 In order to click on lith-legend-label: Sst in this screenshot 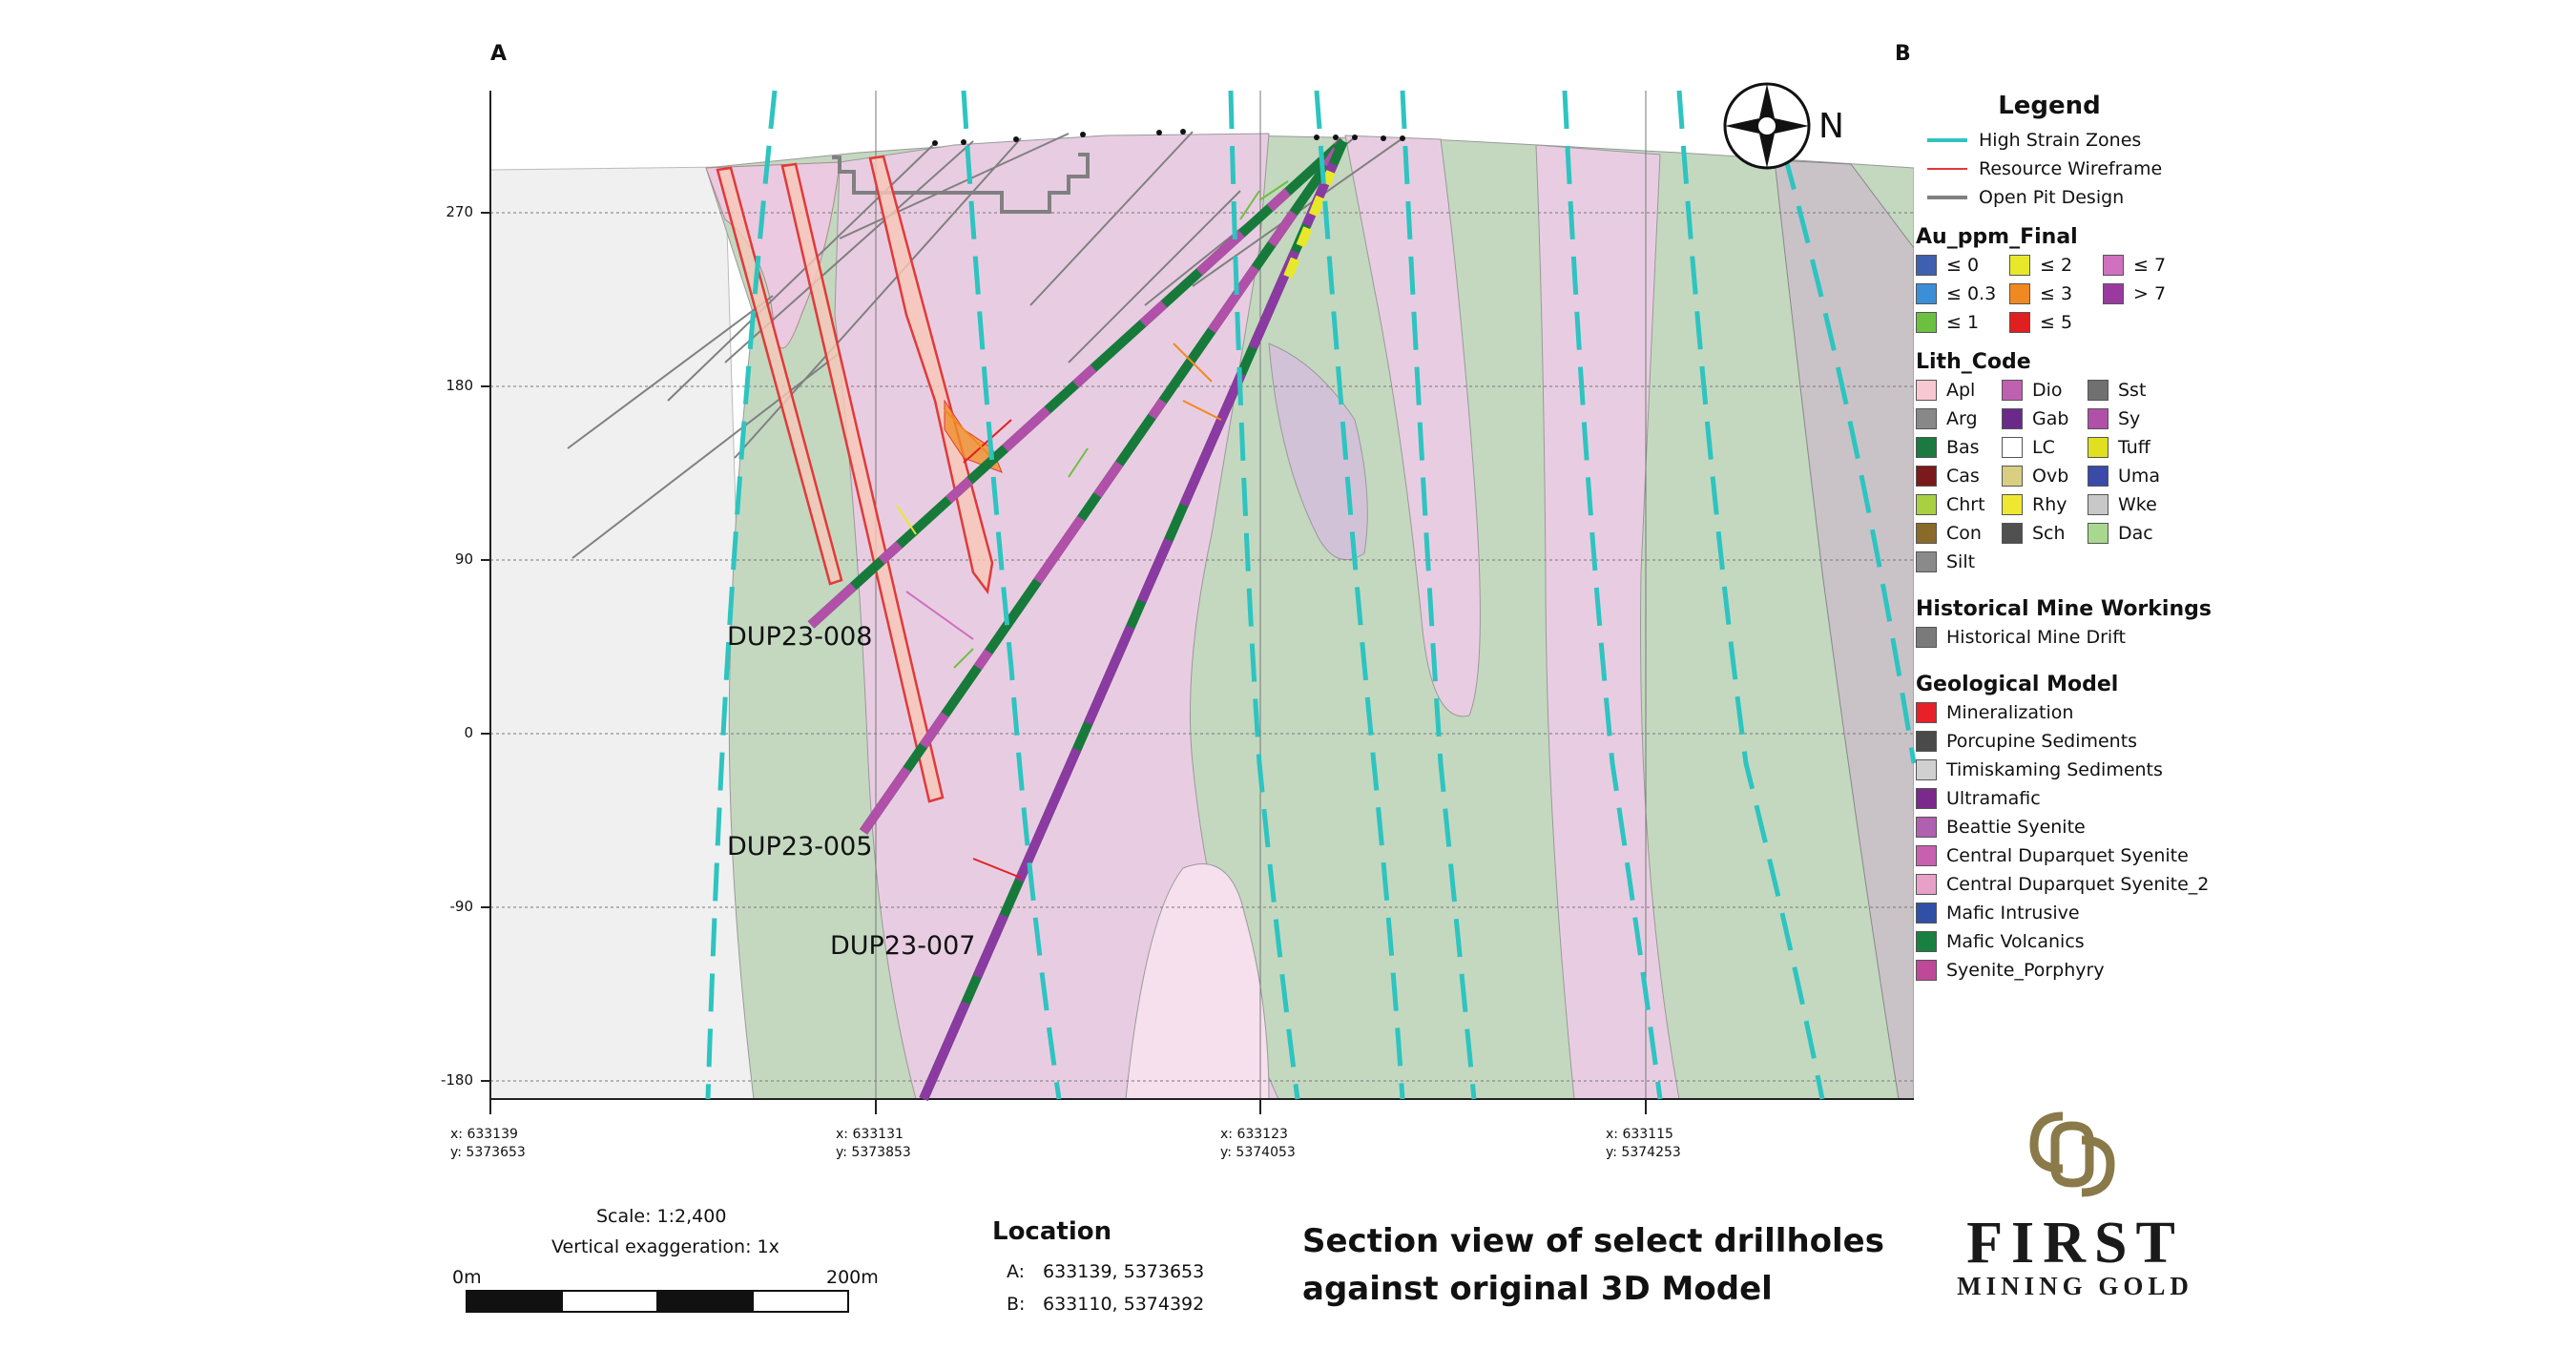, I will do `click(2132, 390)`.